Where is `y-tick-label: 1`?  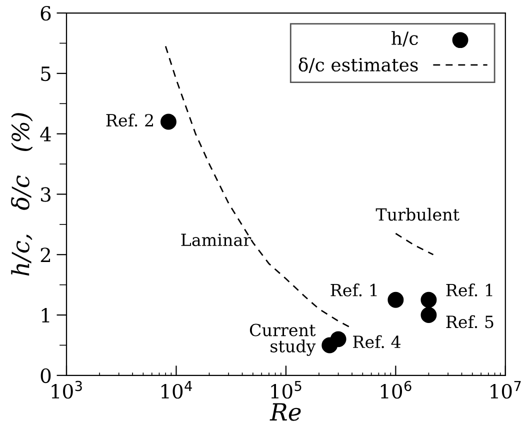
y-tick-label: 1 is located at coordinates (46, 315).